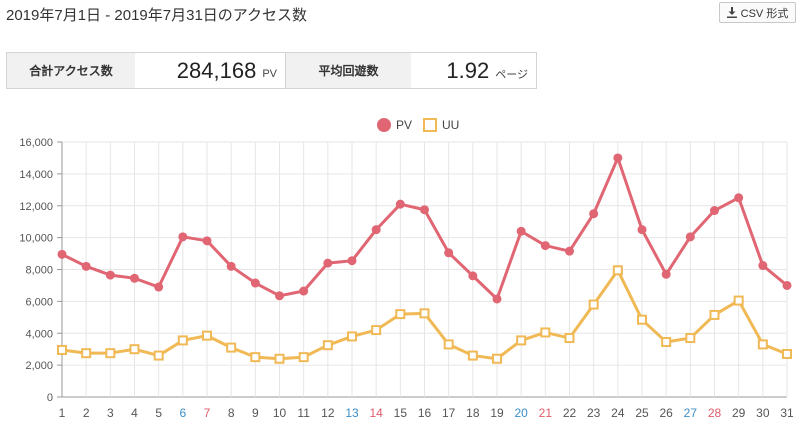 This screenshot has height=425, width=806. Describe the element at coordinates (666, 413) in the screenshot. I see `x-tick-label: 26` at that location.